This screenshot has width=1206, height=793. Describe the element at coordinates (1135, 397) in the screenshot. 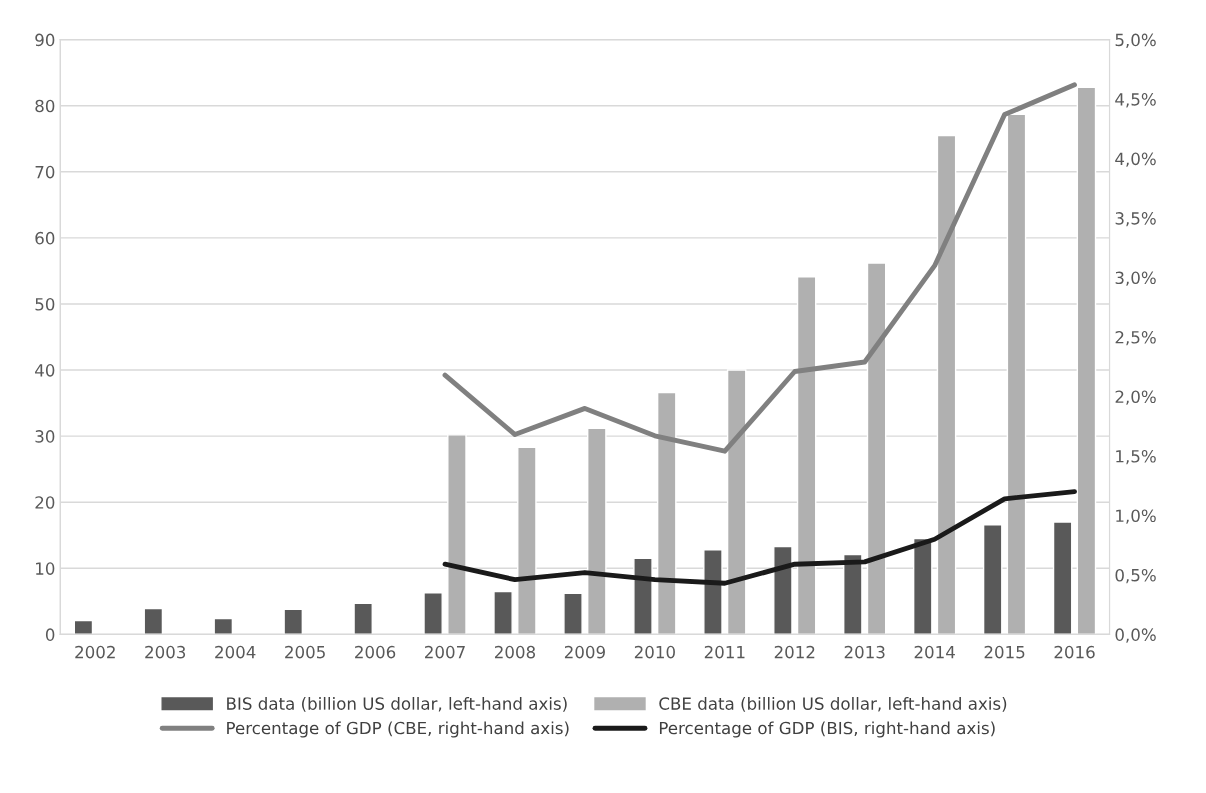

I see `y2-tick-label: 2,0%` at that location.